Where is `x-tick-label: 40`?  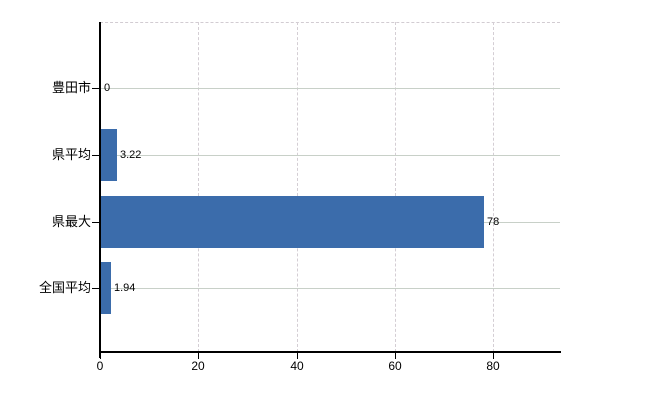 x-tick-label: 40 is located at coordinates (297, 366).